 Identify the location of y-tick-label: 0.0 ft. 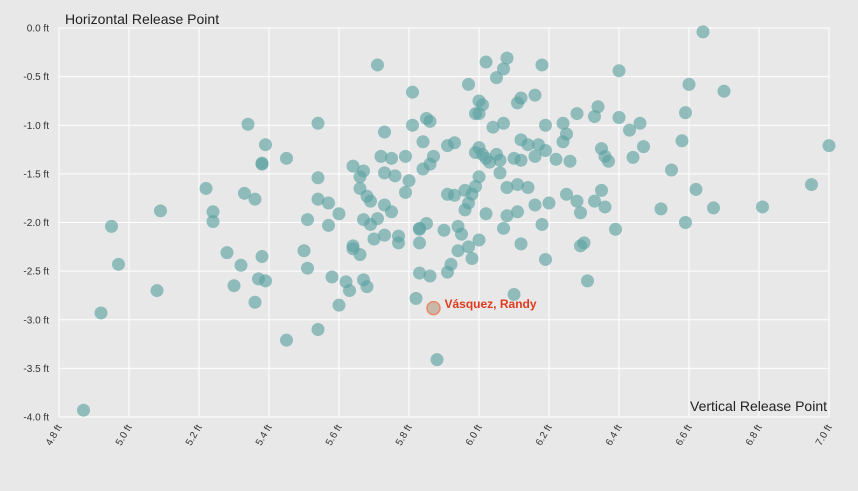
(38, 29).